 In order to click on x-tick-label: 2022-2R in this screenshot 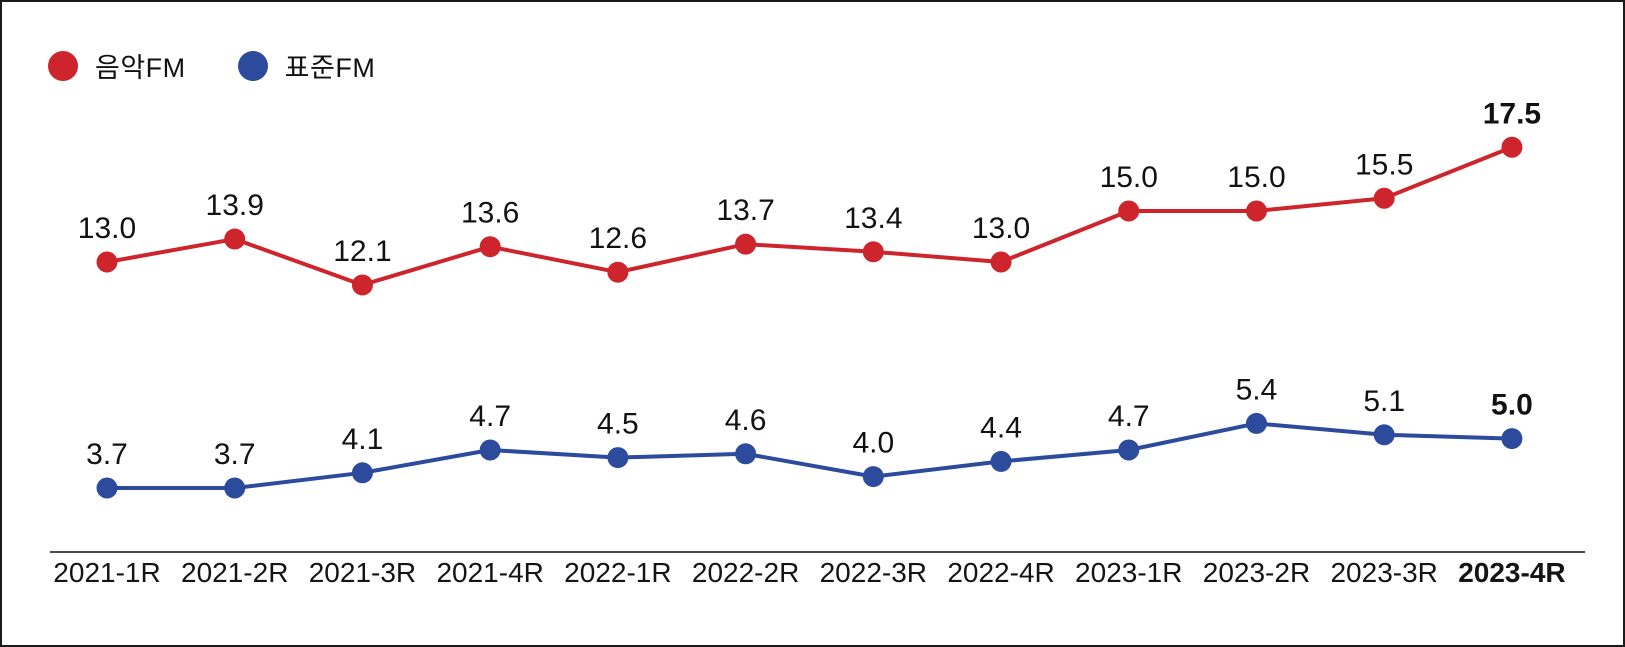, I will do `click(745, 572)`.